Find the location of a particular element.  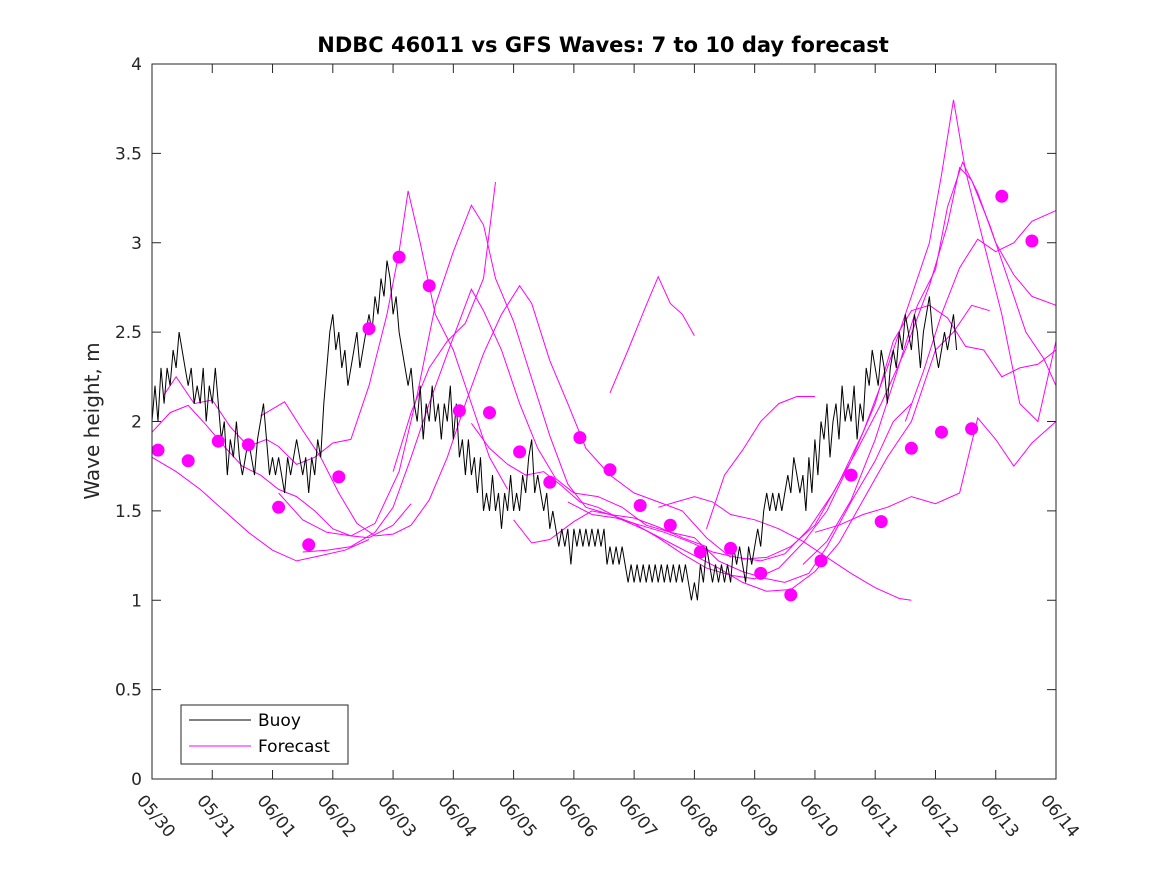

y-tick-label: 2.5 is located at coordinates (128, 333).